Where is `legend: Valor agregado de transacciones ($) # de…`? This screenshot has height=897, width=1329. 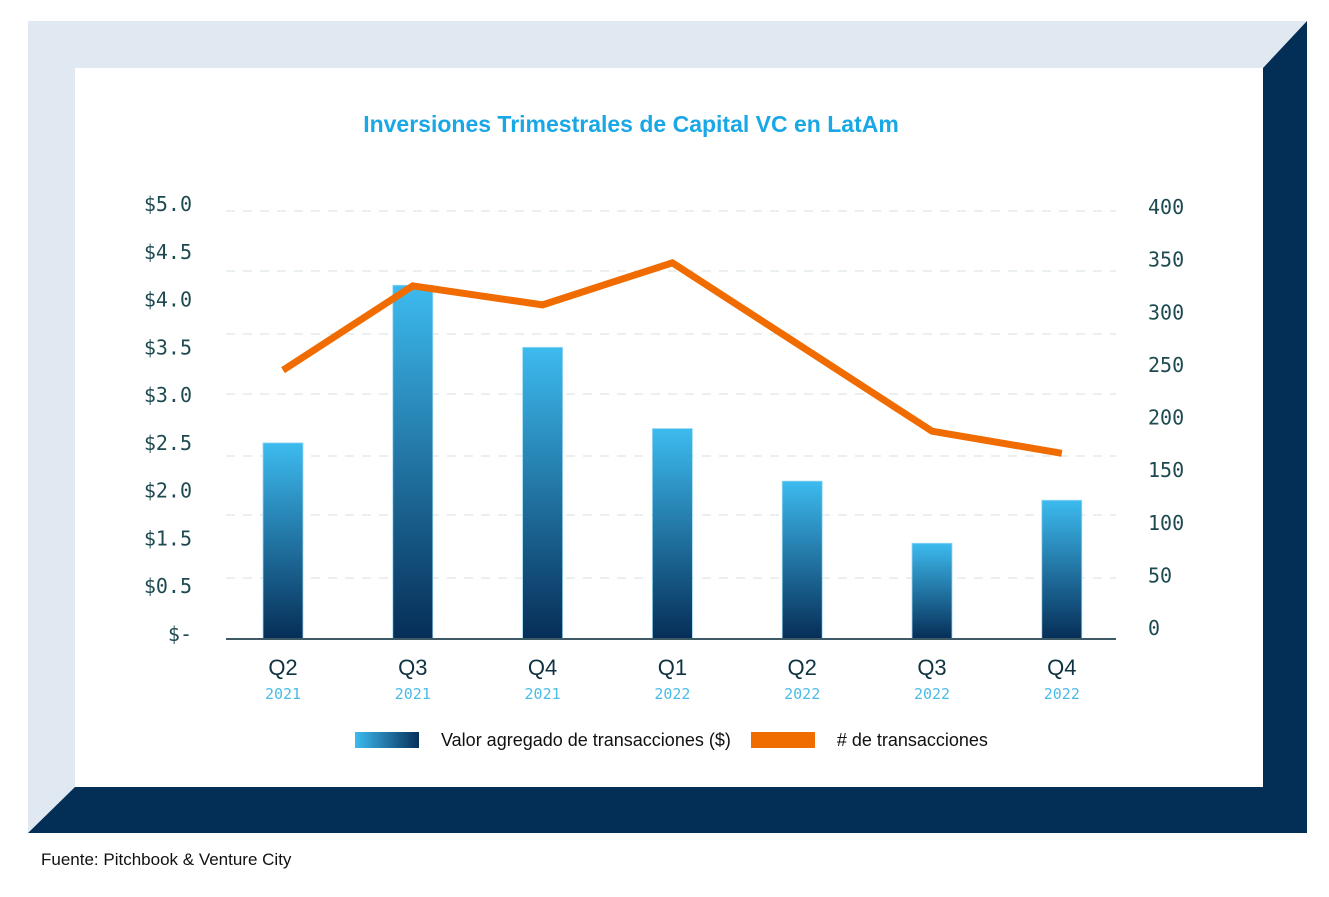
legend: Valor agregado de transacciones ($) # de… is located at coordinates (671, 740).